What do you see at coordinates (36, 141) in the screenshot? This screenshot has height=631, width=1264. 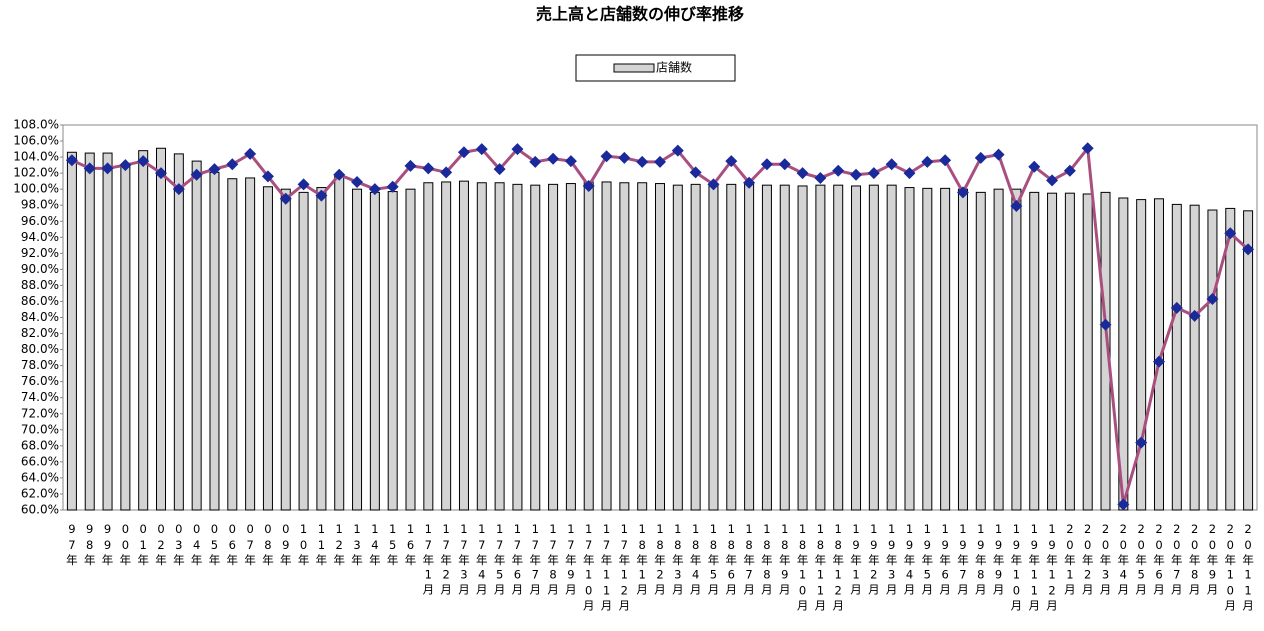 I see `y-tick-label: 106.0%` at bounding box center [36, 141].